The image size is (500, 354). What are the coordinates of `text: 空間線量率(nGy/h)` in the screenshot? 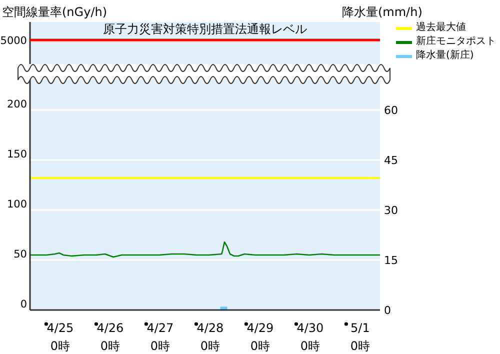 It's located at (55, 12).